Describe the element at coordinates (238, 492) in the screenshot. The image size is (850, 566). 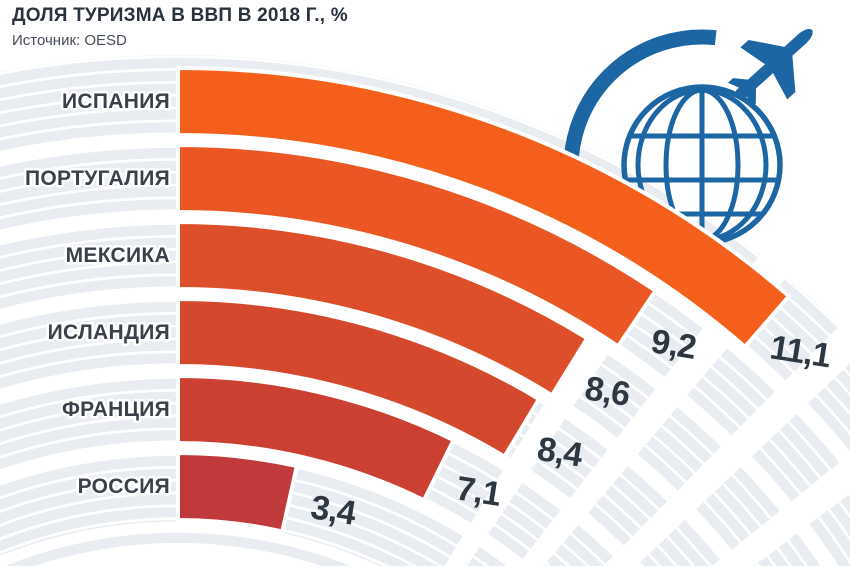
I see `bar-russia` at that location.